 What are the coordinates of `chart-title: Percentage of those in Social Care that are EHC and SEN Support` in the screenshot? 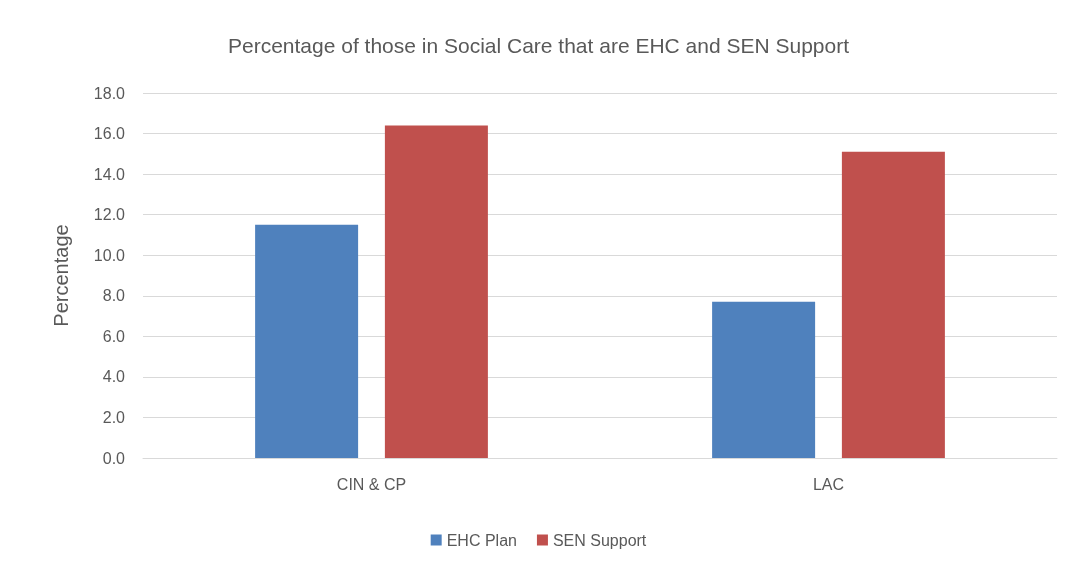 It's located at (538, 45).